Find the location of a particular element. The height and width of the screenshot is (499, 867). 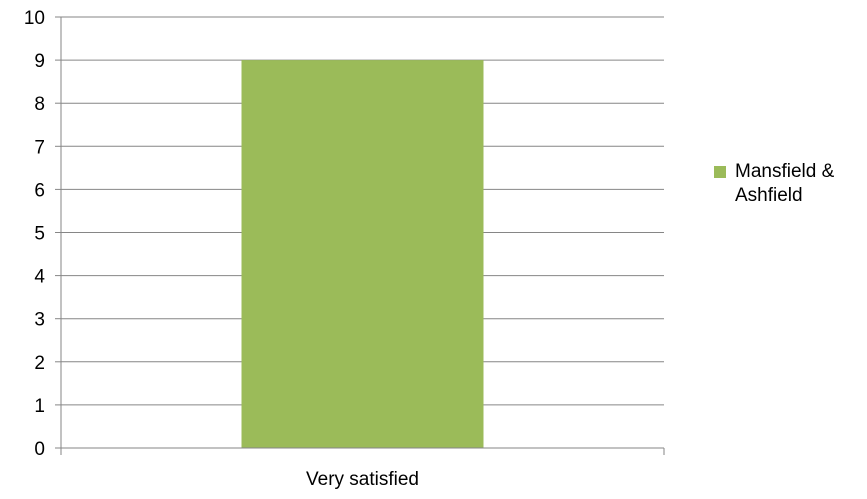

y-tick-label: 0 is located at coordinates (39, 449).